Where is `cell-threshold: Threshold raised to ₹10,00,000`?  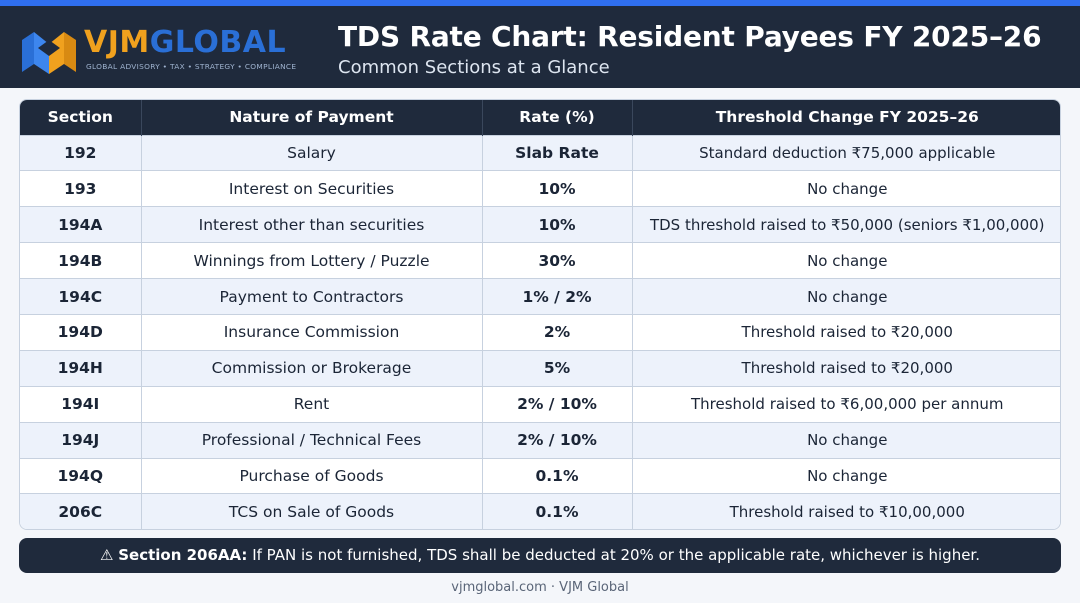 cell-threshold: Threshold raised to ₹10,00,000 is located at coordinates (846, 511).